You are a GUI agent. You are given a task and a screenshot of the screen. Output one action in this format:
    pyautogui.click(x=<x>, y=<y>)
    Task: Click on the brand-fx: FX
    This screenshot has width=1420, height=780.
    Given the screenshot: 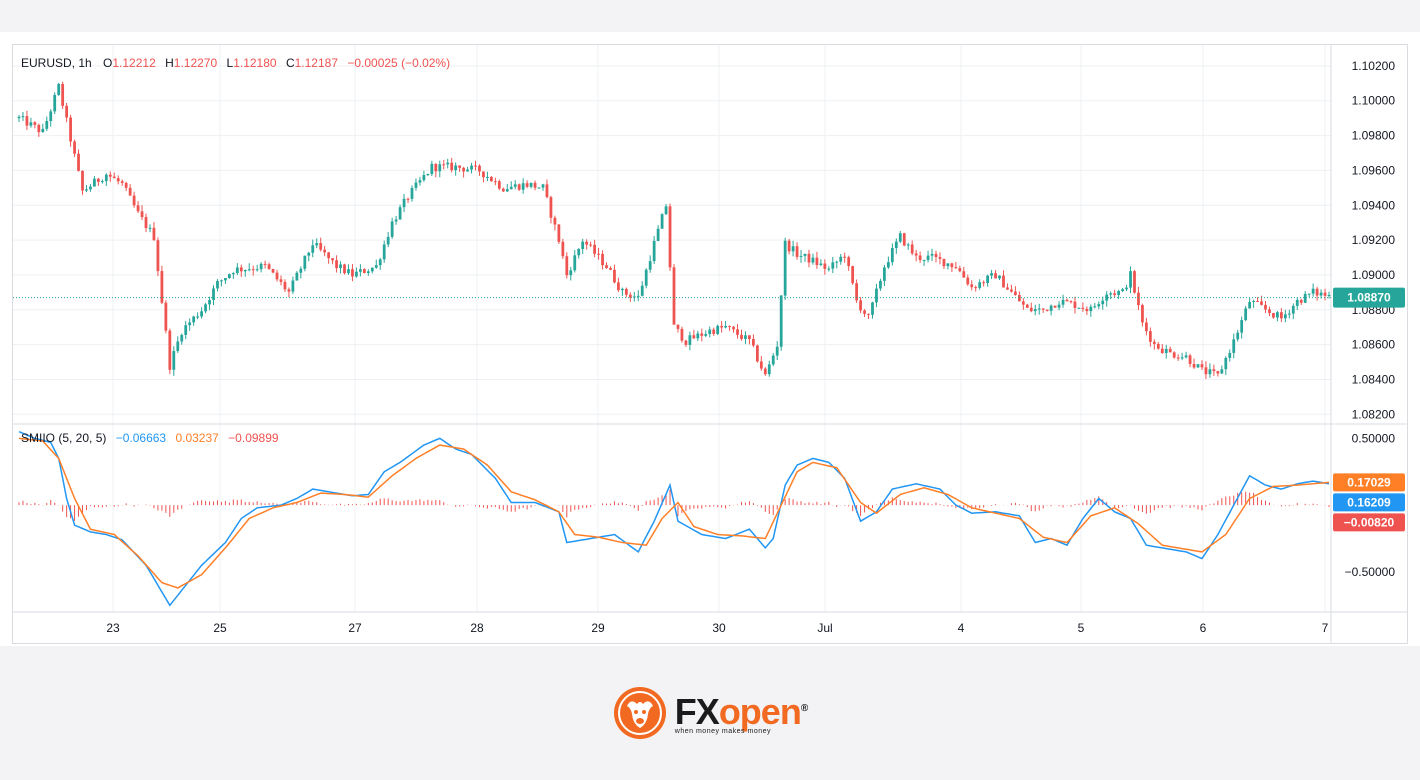 What is the action you would take?
    pyautogui.click(x=697, y=711)
    